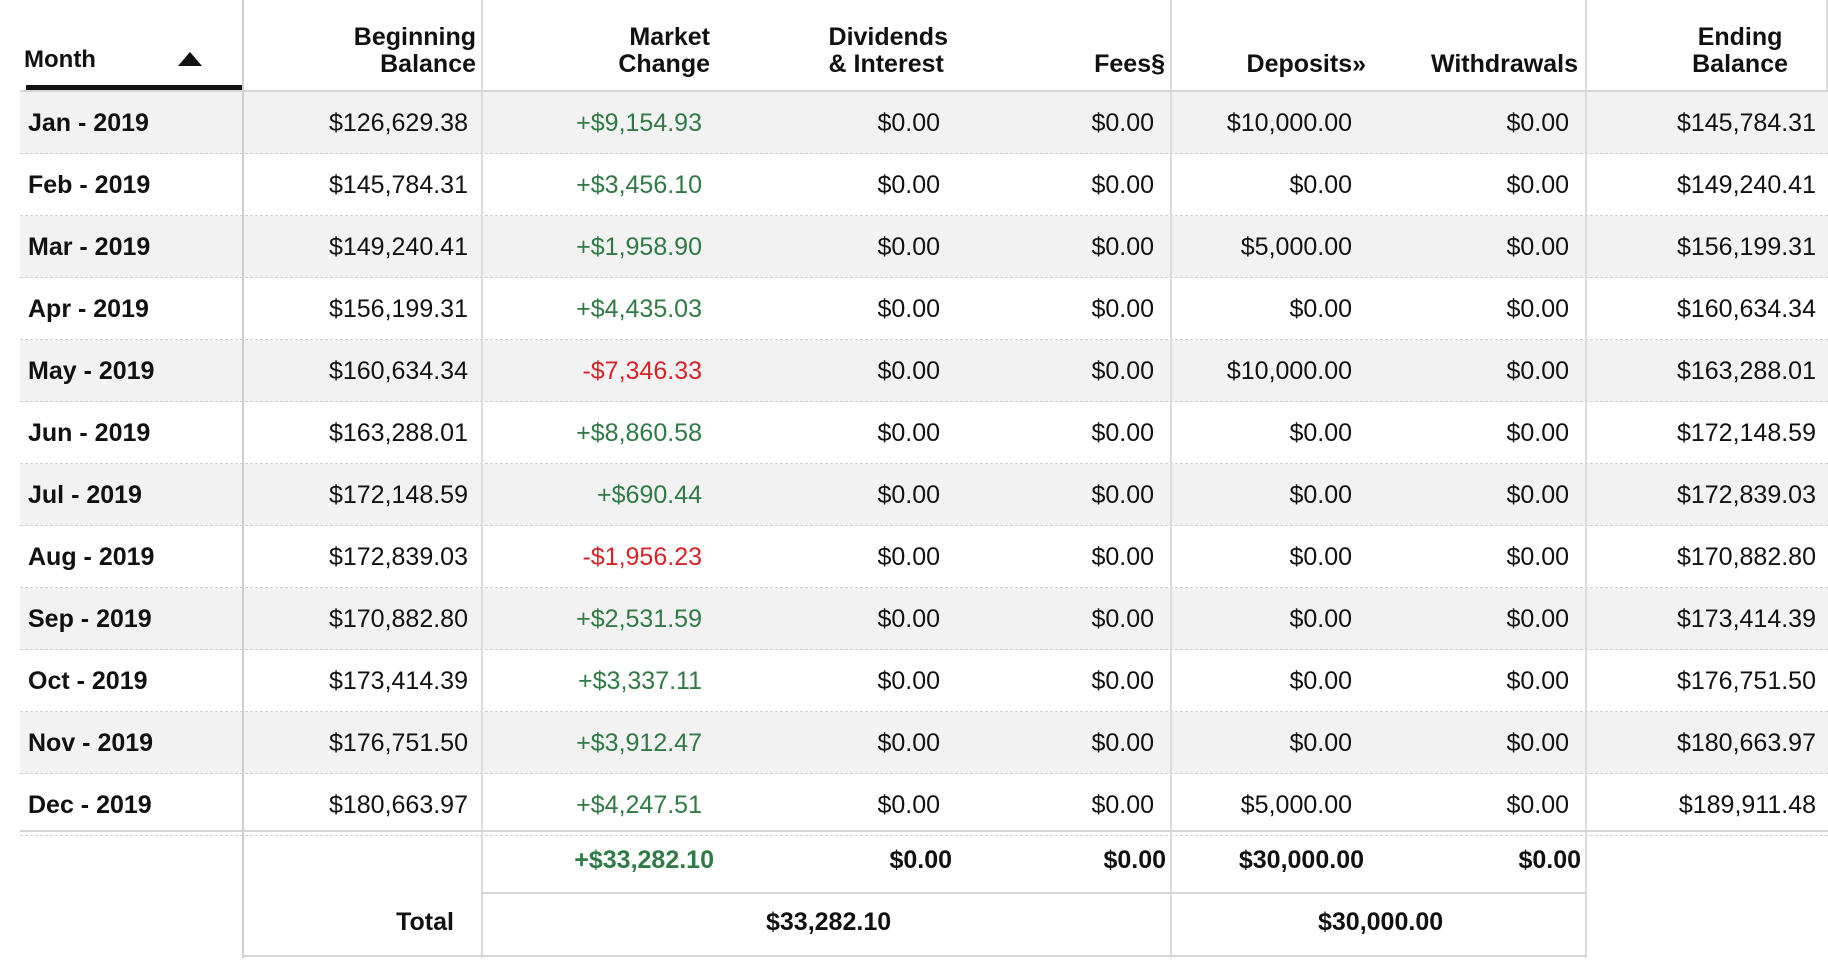 This screenshot has height=968, width=1828. I want to click on cell-market-change: +$3,337.11, so click(640, 681).